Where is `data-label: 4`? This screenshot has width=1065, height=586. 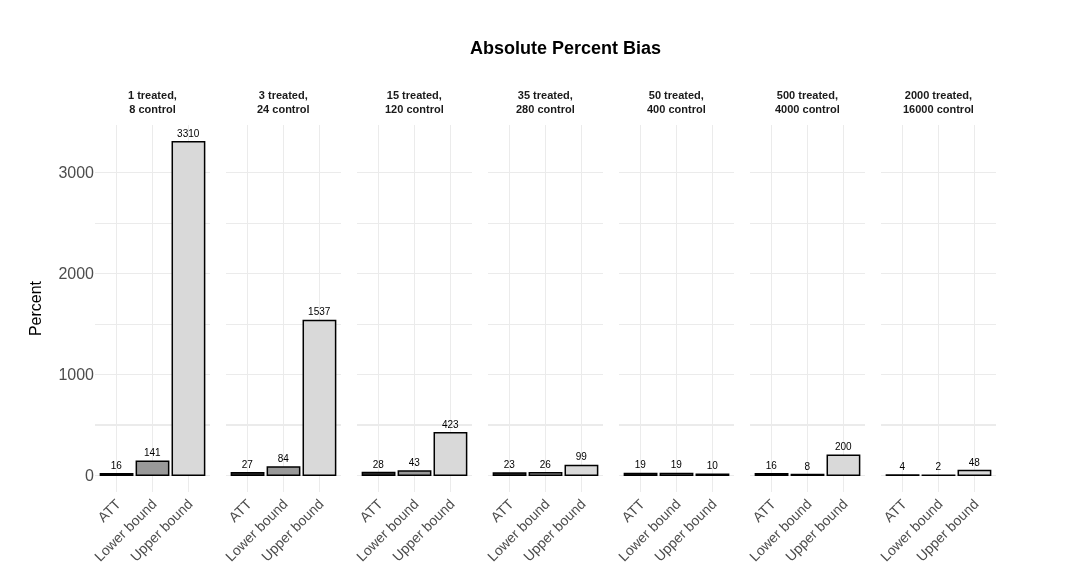
data-label: 4 is located at coordinates (902, 466).